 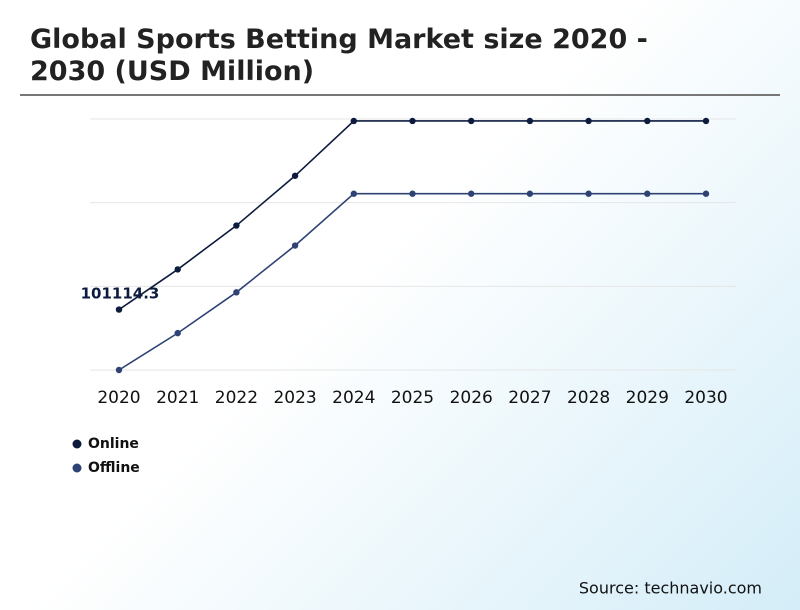 What do you see at coordinates (471, 398) in the screenshot?
I see `x-tick-label: 2026` at bounding box center [471, 398].